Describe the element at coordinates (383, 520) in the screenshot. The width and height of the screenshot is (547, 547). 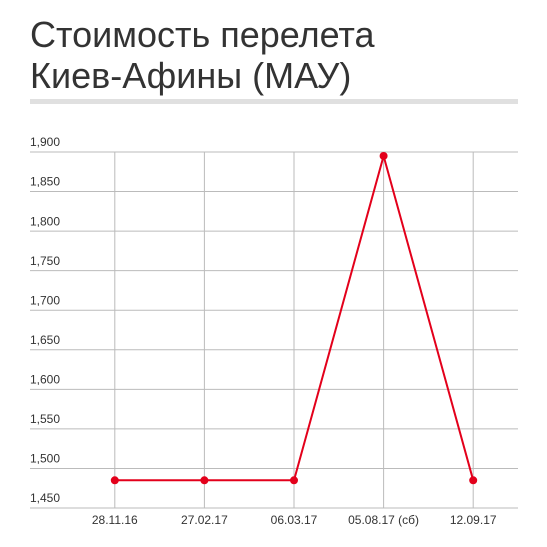
I see `x-tick-label: 05.08.17 (сб)` at that location.